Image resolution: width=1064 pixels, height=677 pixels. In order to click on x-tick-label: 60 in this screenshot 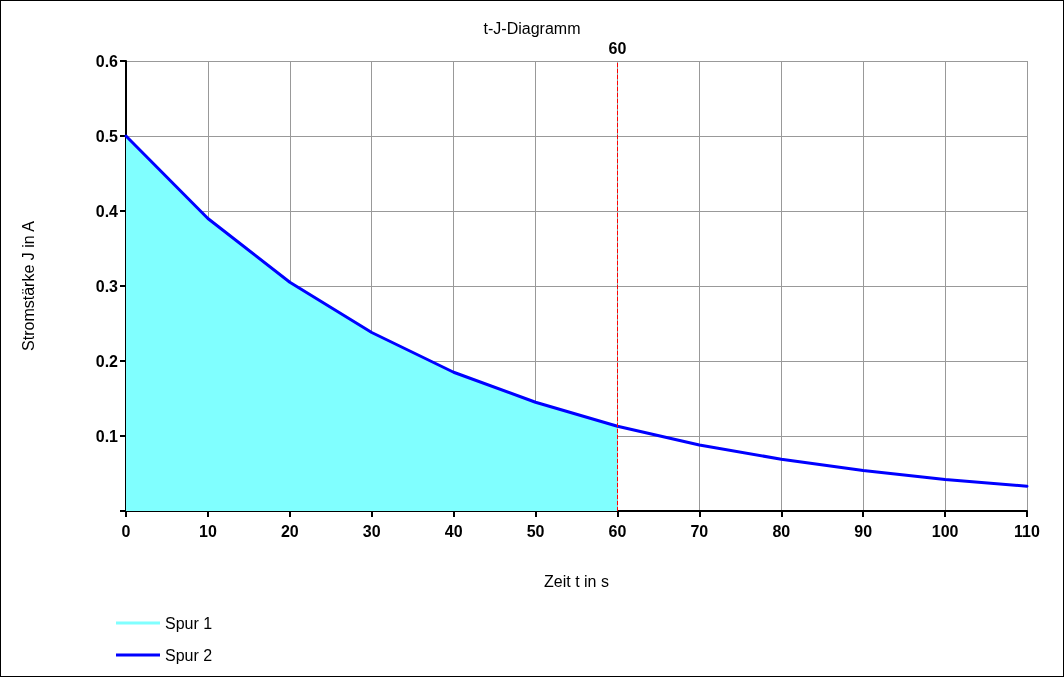, I will do `click(617, 531)`.